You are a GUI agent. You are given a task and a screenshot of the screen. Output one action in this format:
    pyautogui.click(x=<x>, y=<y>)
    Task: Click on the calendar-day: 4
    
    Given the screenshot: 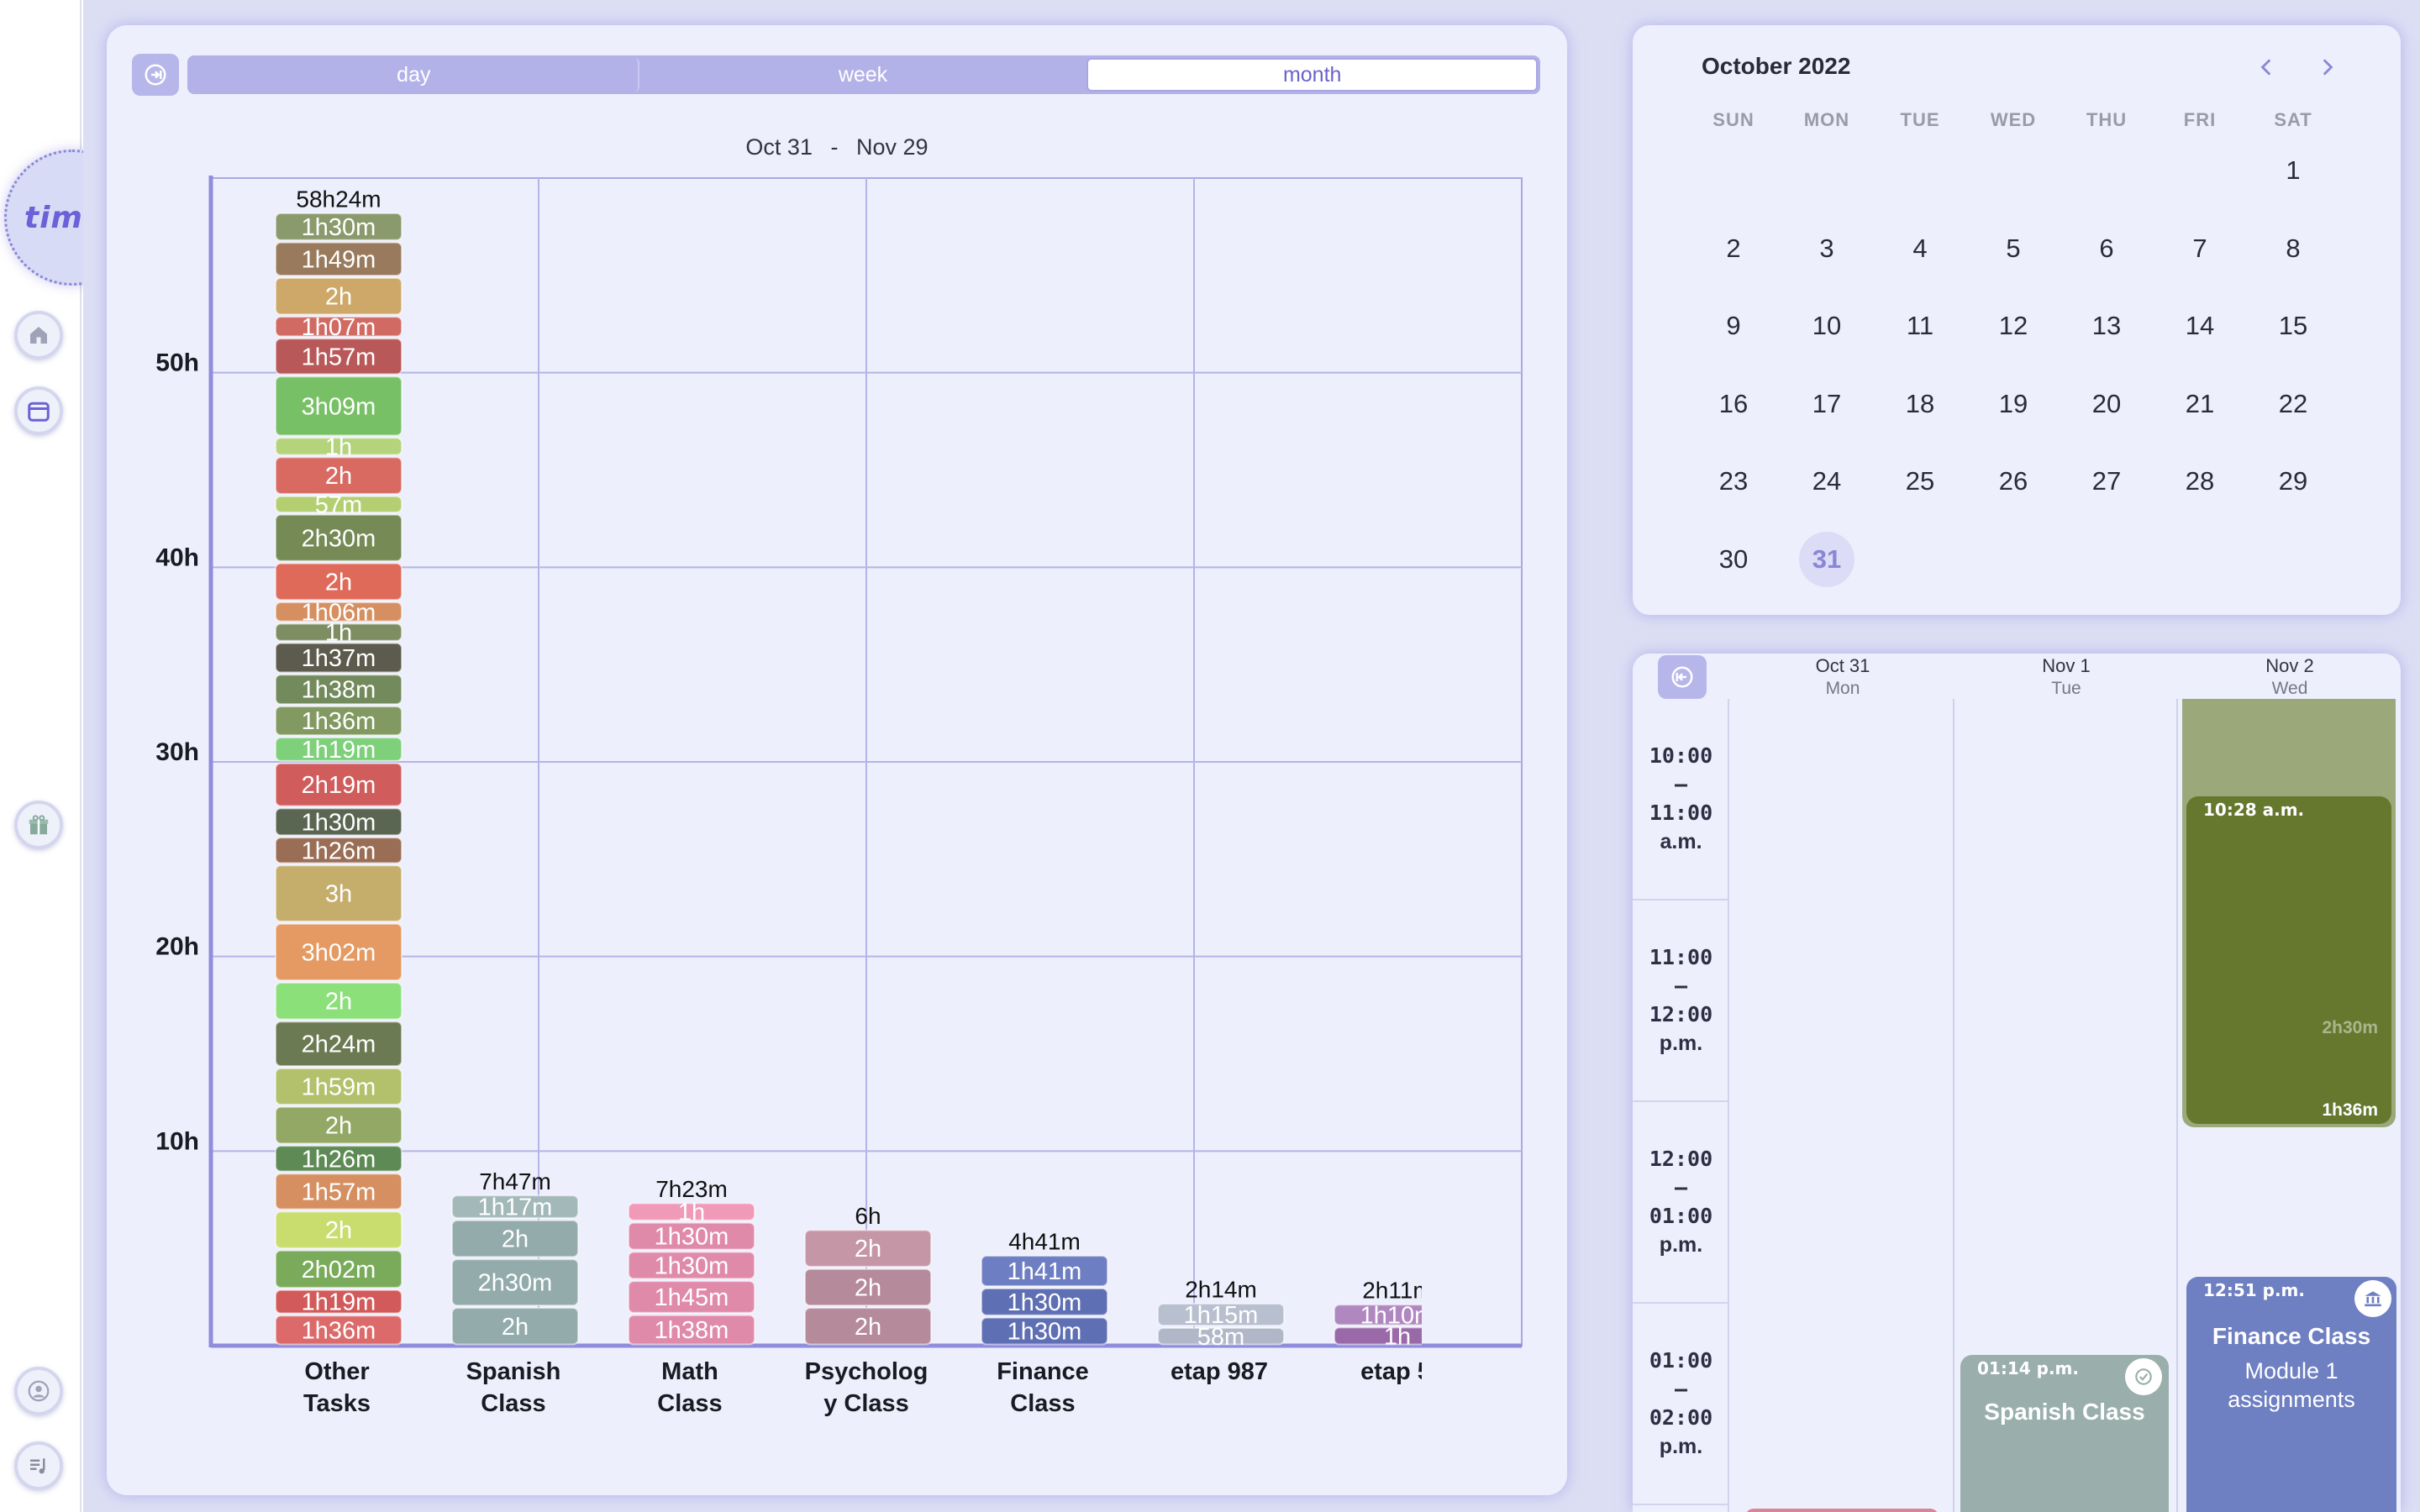 What is the action you would take?
    pyautogui.click(x=1920, y=248)
    